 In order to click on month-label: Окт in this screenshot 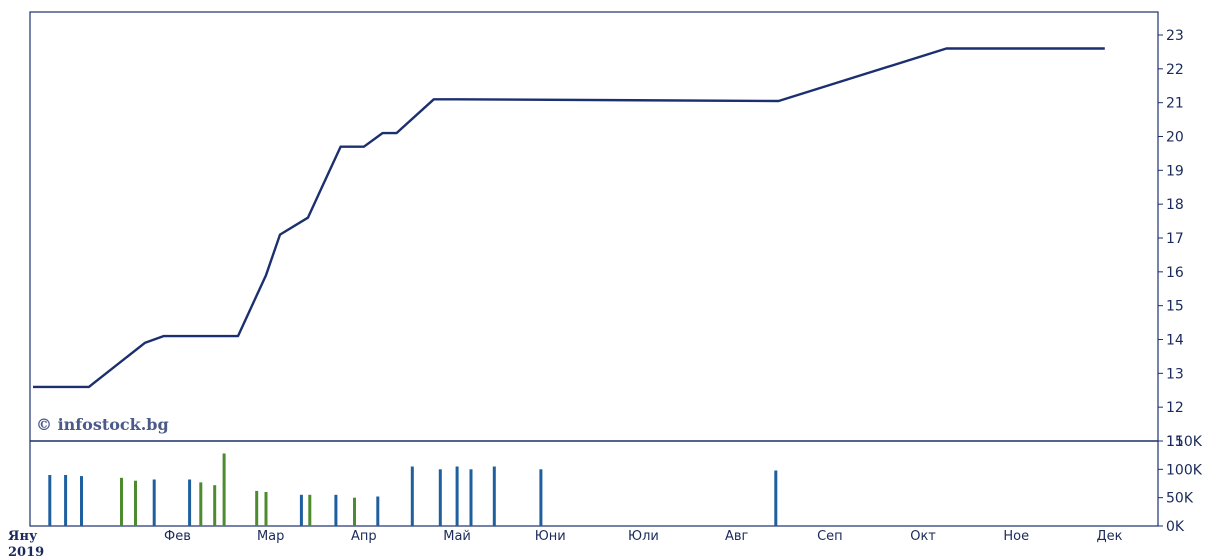, I will do `click(923, 536)`.